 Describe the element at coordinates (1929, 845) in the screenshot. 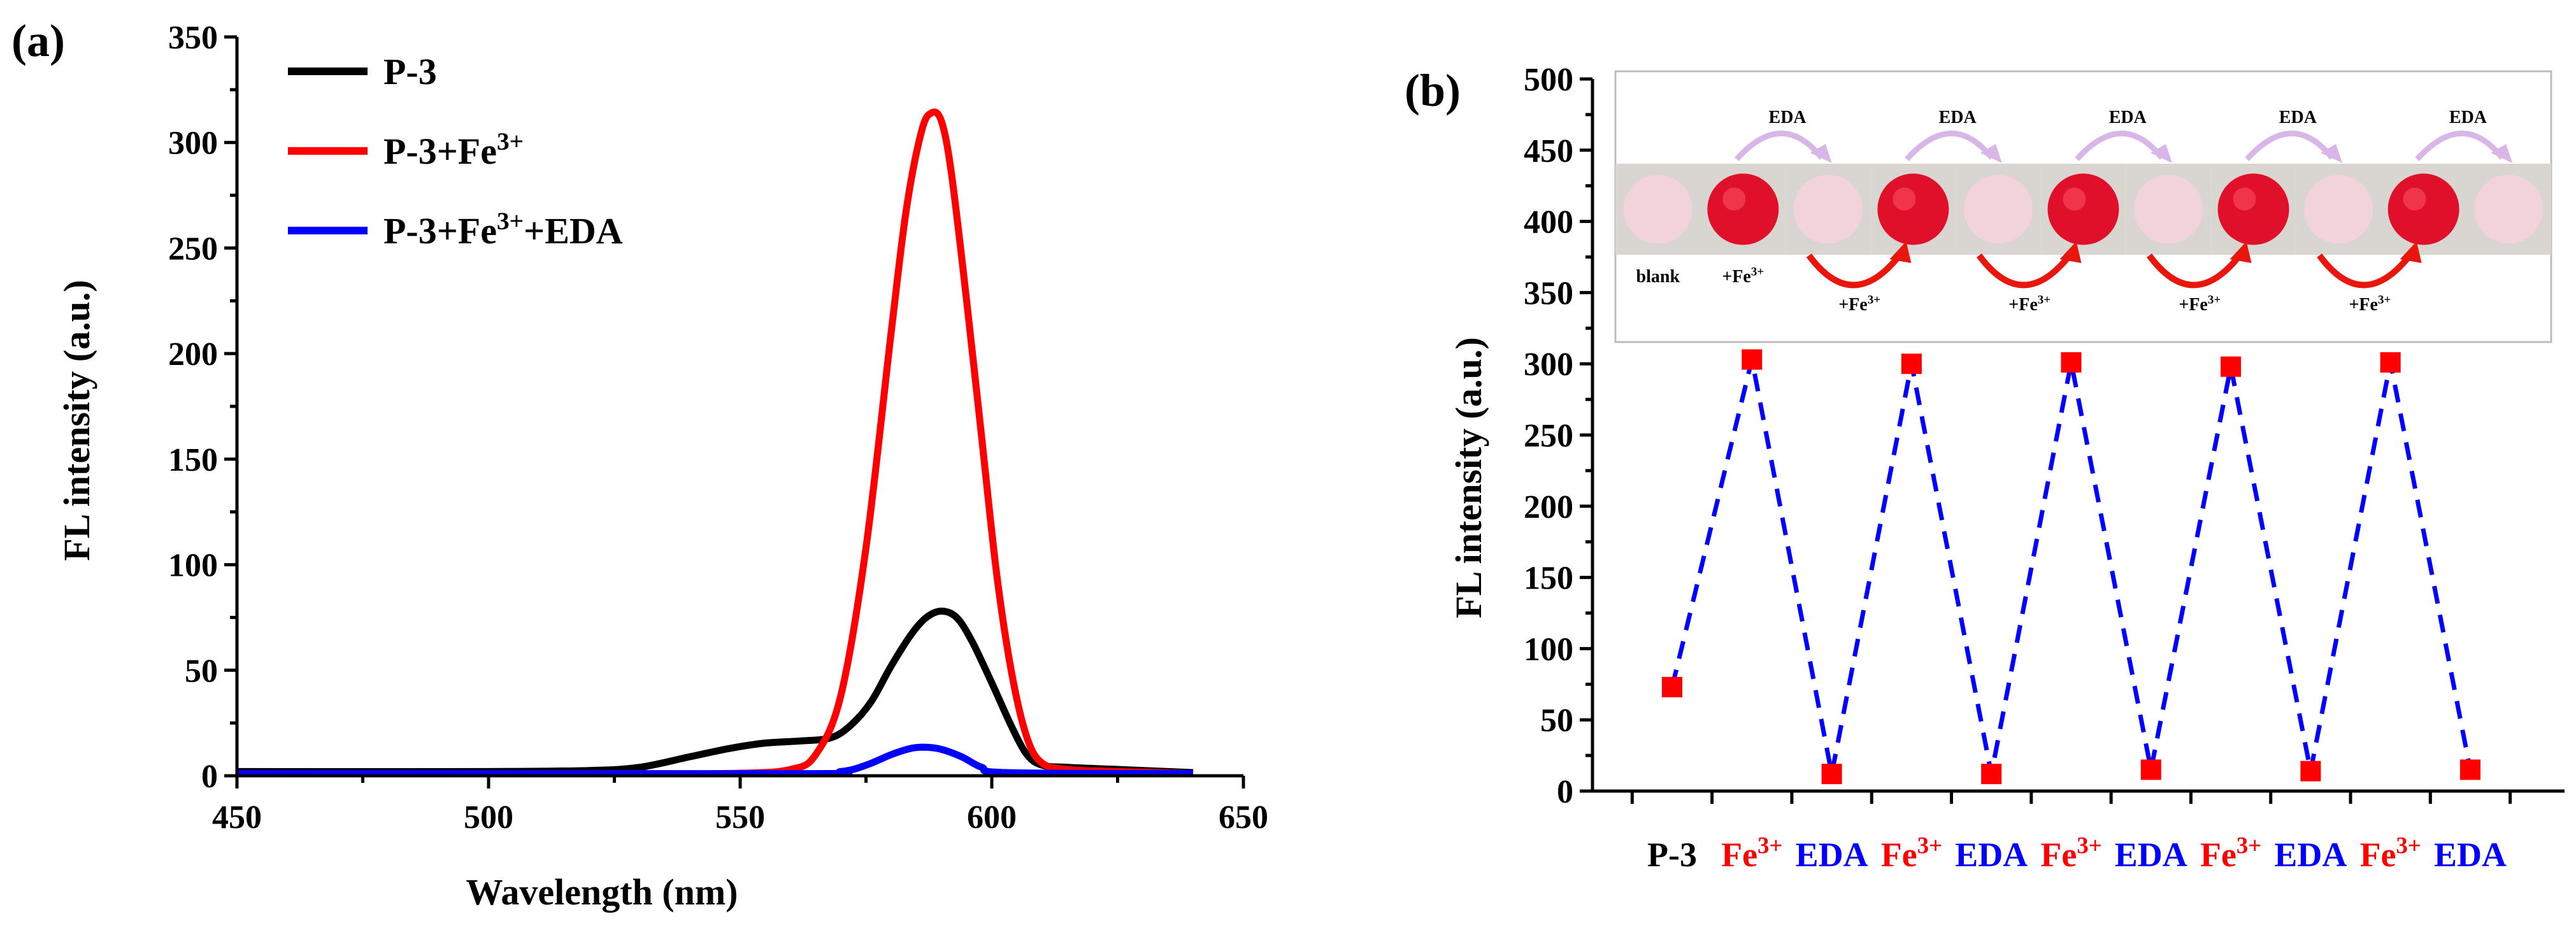

I see `category-label-3-sup: 3+` at that location.